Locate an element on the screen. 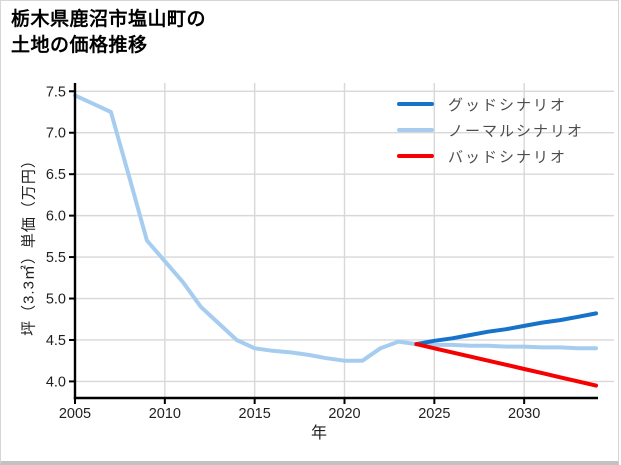 The image size is (621, 465). y-tick-label: 5.5 is located at coordinates (56, 258).